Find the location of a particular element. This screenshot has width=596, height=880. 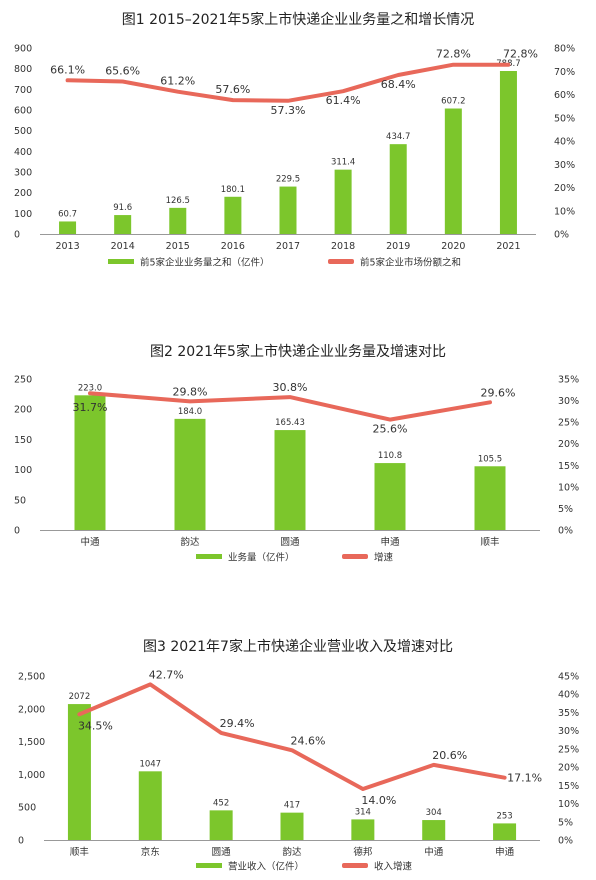

line-value-label: 65.6% is located at coordinates (122, 70).